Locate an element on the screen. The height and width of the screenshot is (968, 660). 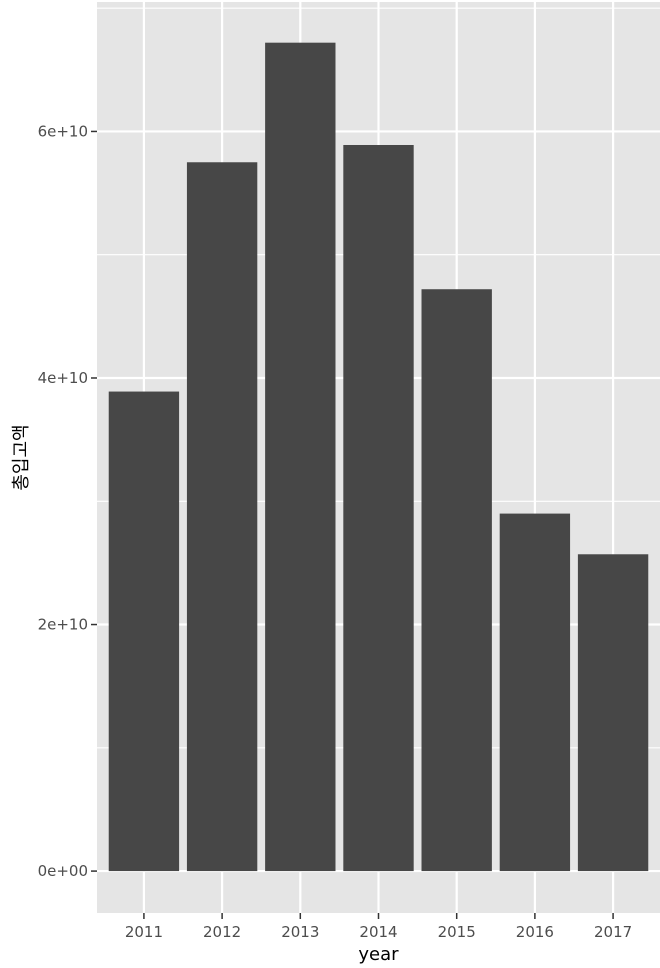
x-tick-label: 2016 is located at coordinates (535, 932).